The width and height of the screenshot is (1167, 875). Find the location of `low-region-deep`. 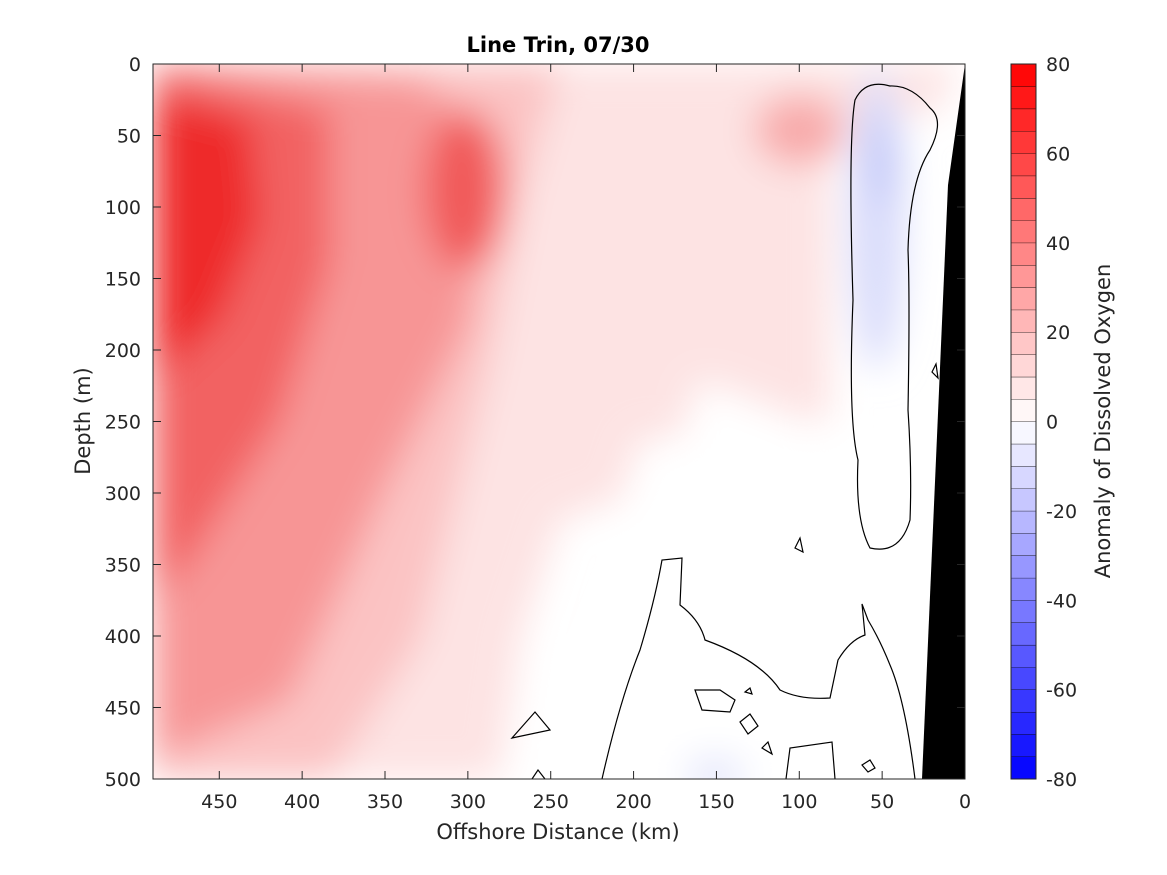

low-region-deep is located at coordinates (745, 579).